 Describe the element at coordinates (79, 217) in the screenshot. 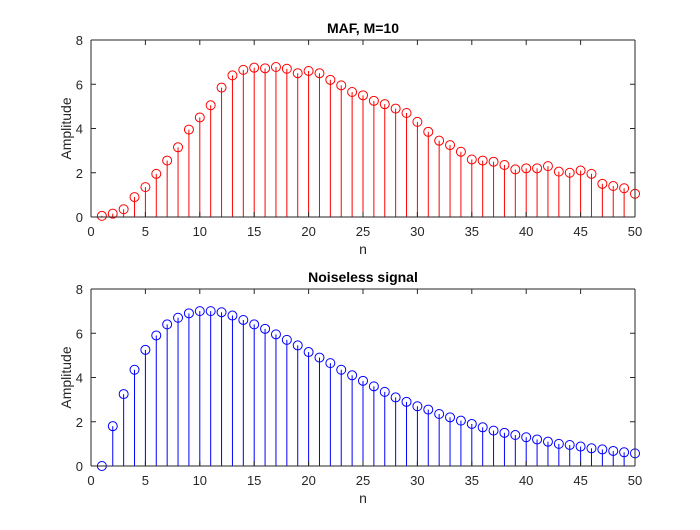

I see `y-tick-label: 0` at that location.